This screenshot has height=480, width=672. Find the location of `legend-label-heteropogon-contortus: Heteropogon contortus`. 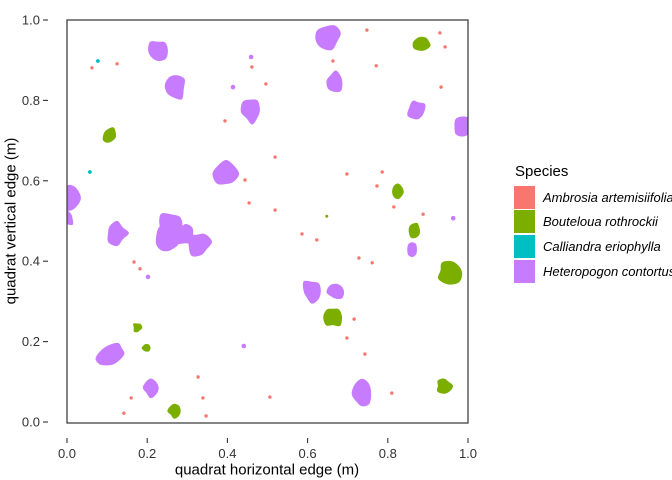

legend-label-heteropogon-contortus: Heteropogon contortus is located at coordinates (607, 271).